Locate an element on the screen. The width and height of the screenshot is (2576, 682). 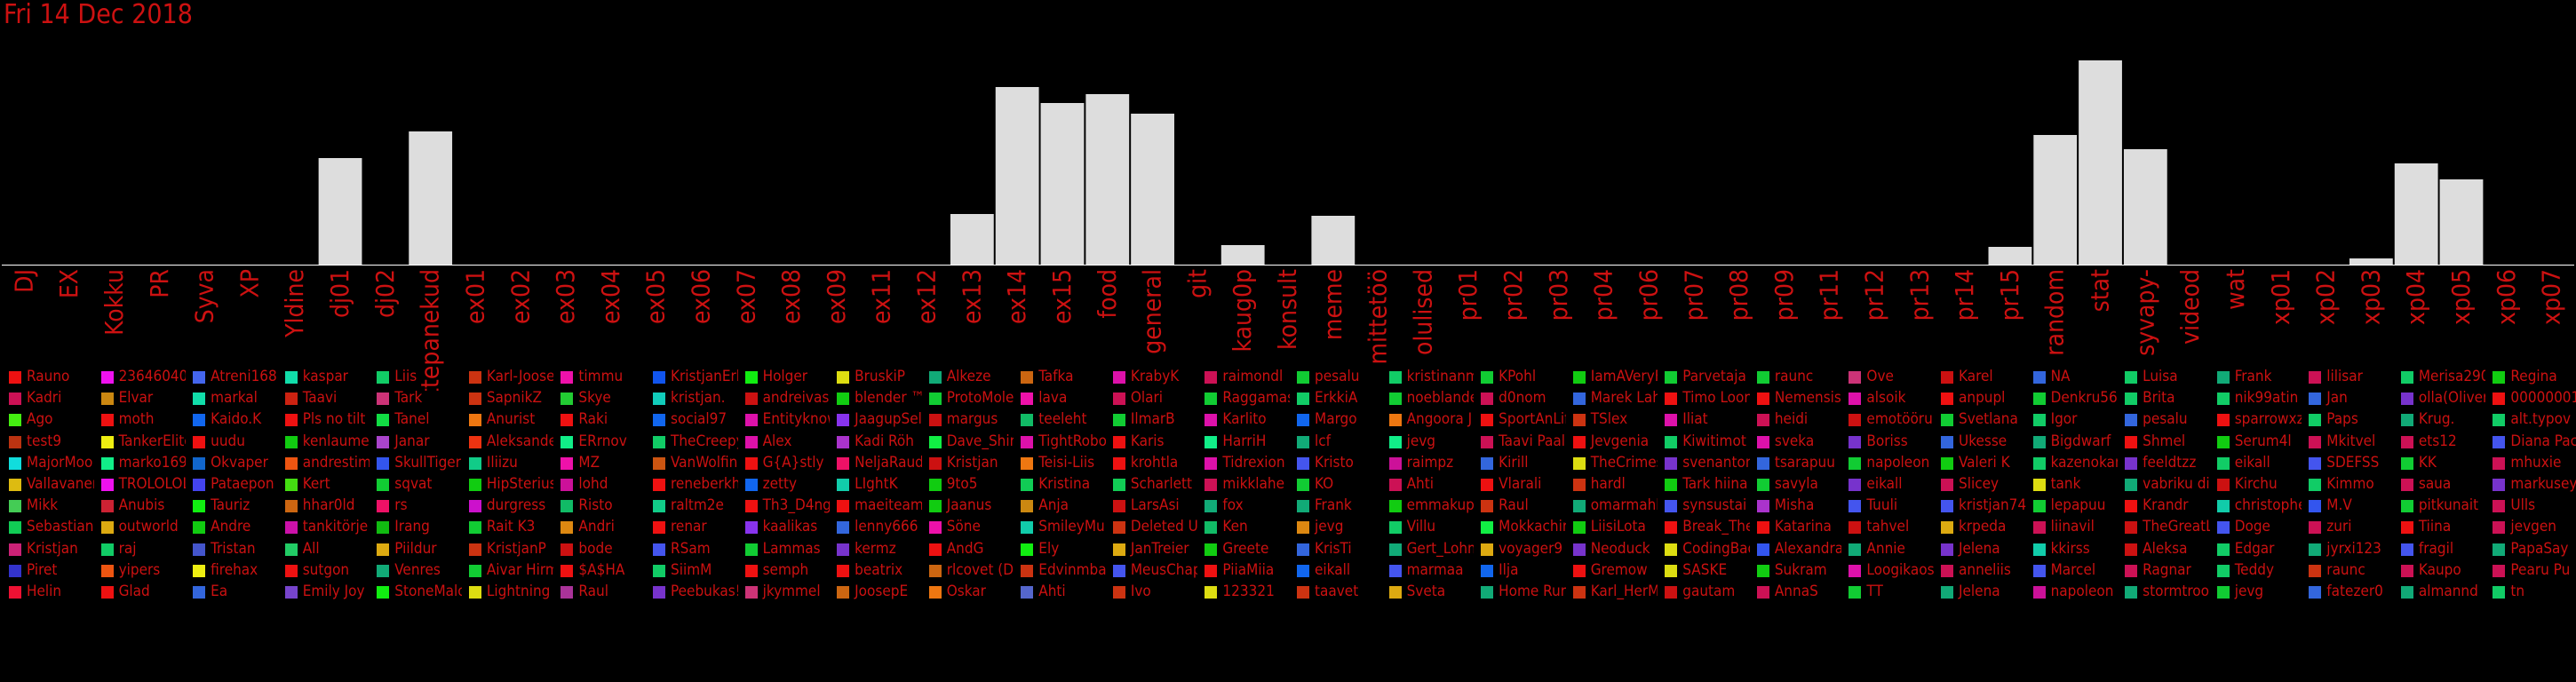
x-tick-label: ettepanekud is located at coordinates (430, 330).